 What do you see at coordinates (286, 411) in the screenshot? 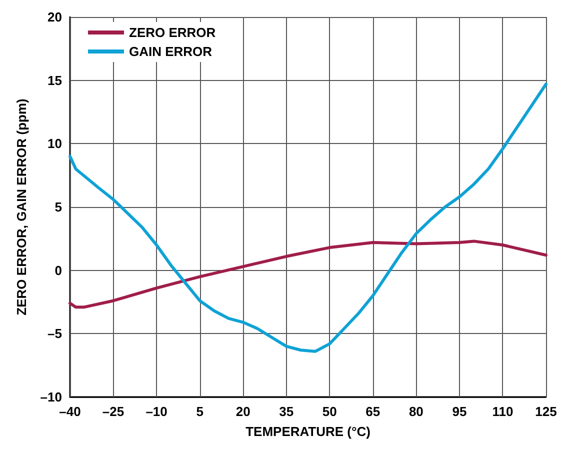
I see `x-tick-label: 35` at bounding box center [286, 411].